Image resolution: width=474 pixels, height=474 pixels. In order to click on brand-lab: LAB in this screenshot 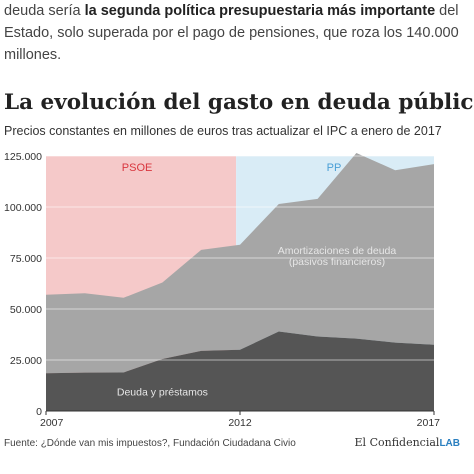, I will do `click(449, 443)`.